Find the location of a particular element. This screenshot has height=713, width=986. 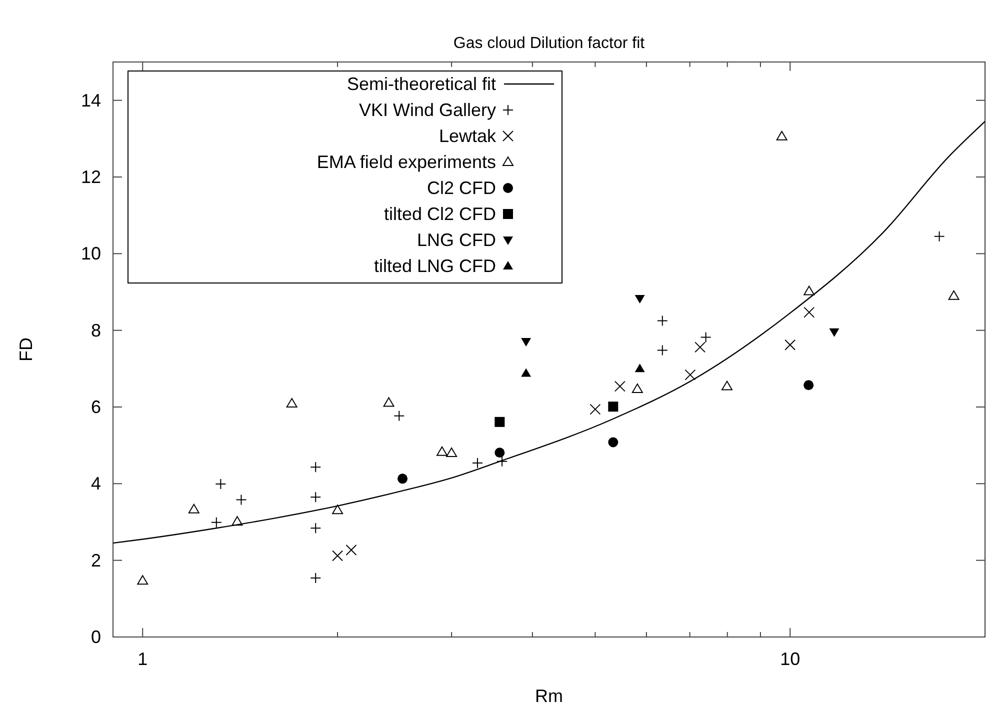

legend-label: Semi-theoretical fit is located at coordinates (421, 84).